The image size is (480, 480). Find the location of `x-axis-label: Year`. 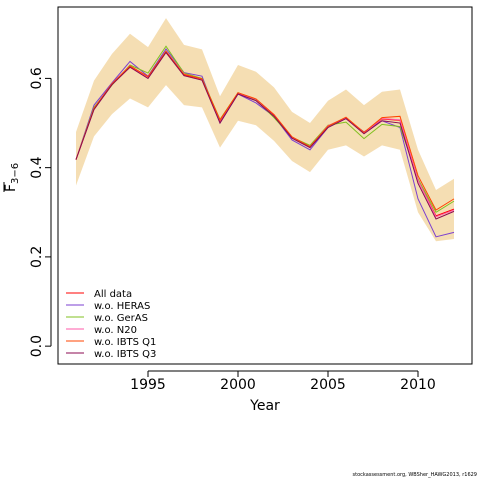

x-axis-label: Year is located at coordinates (264, 406).